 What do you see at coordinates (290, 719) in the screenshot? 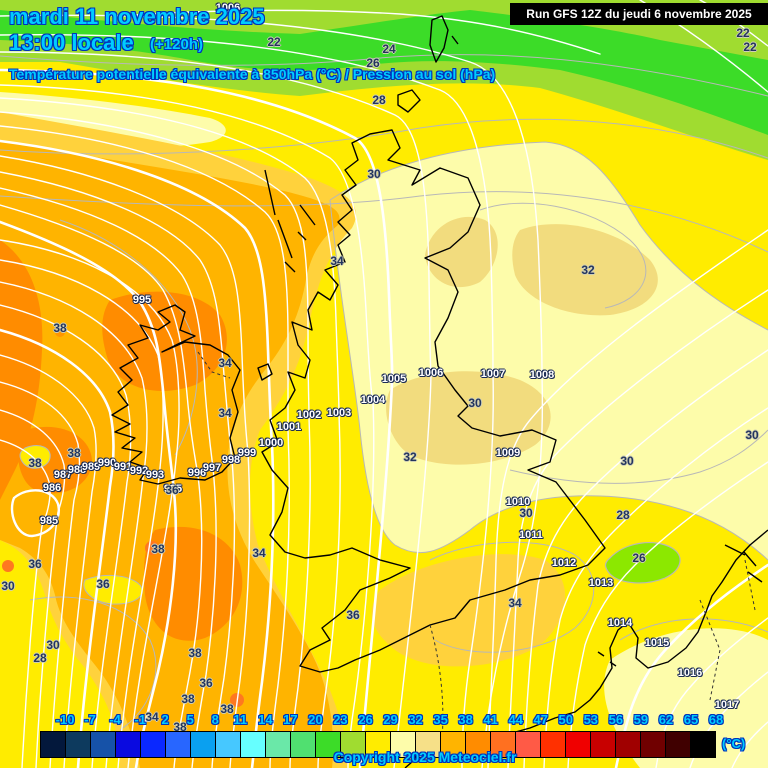
I see `colorbar-tick: 17` at bounding box center [290, 719].